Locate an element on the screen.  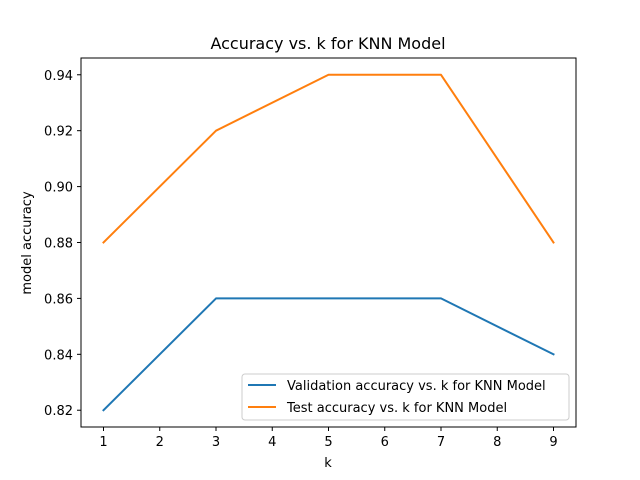
x-tick-label: 9 is located at coordinates (553, 442).